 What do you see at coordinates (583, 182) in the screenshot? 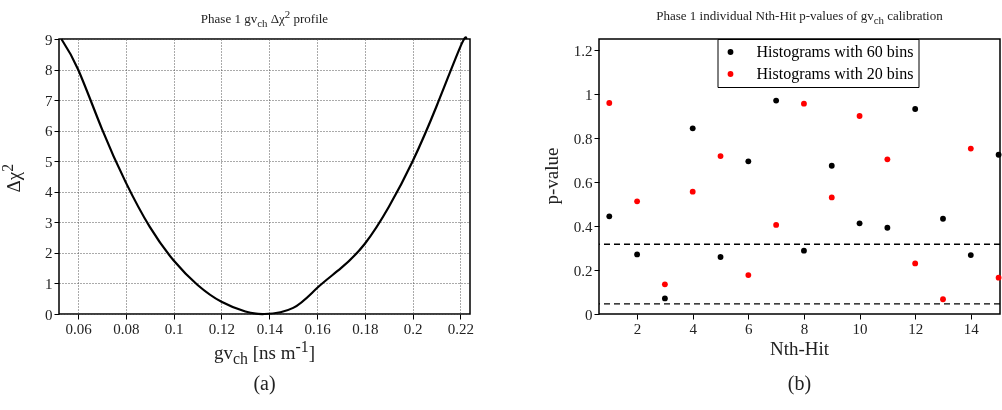
I see `y-tick-label: 0.6` at bounding box center [583, 182].